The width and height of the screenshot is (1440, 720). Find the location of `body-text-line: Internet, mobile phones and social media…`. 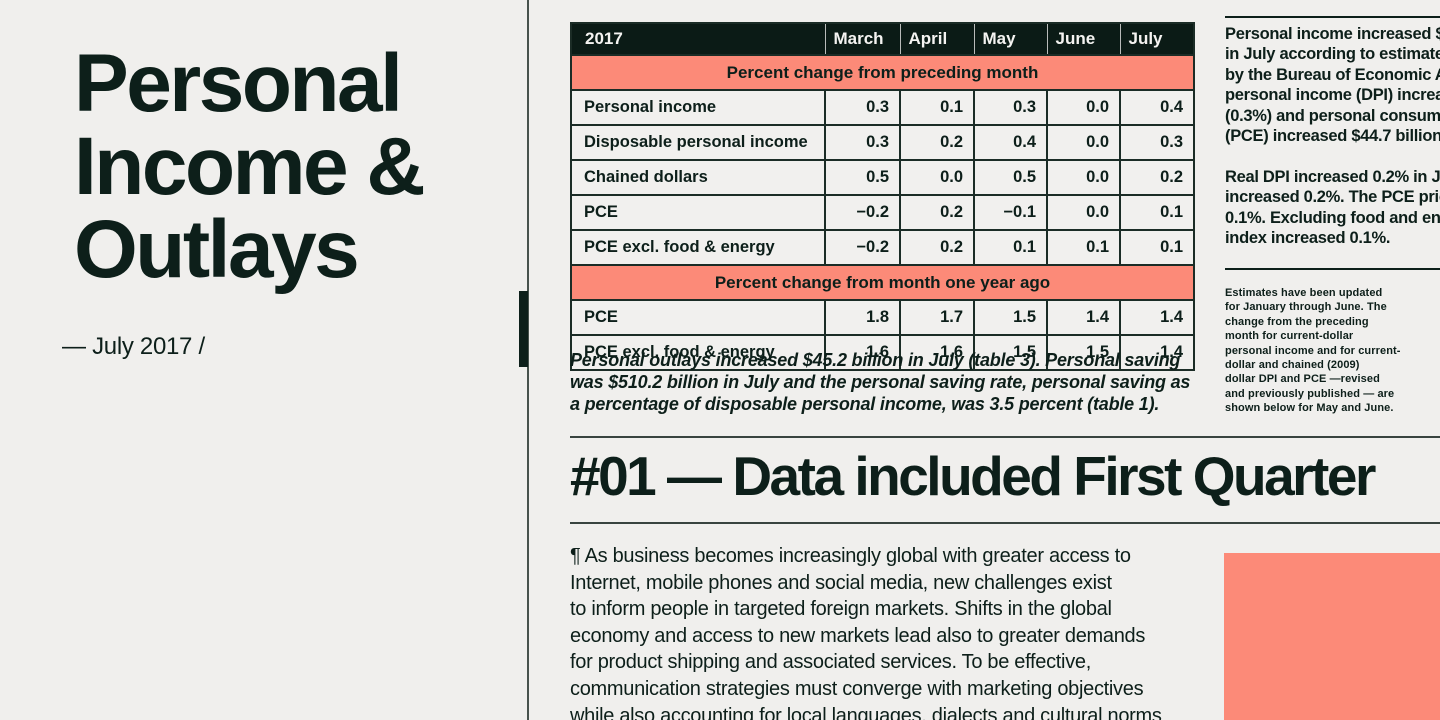

body-text-line: Internet, mobile phones and social media… is located at coordinates (841, 582).